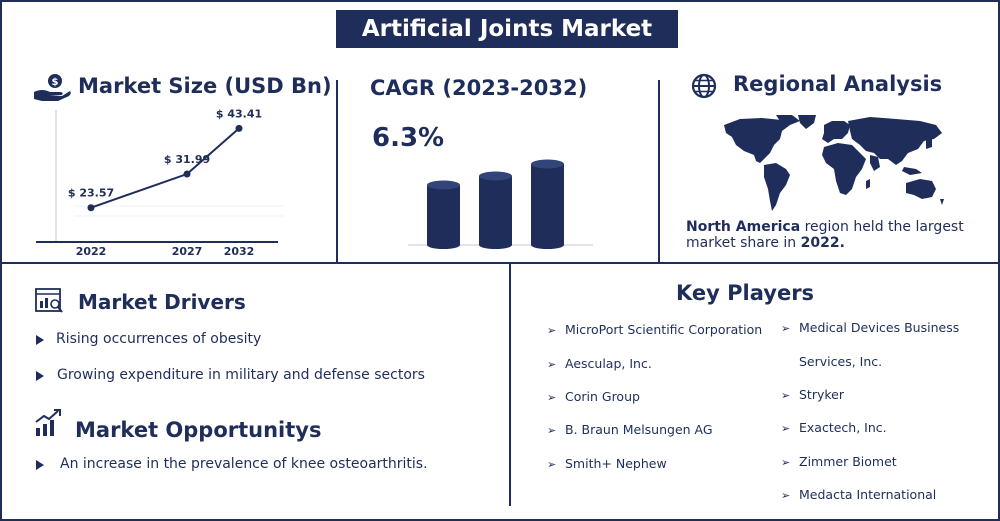 This screenshot has width=1000, height=521. I want to click on drivers-heading: Market Drivers, so click(162, 302).